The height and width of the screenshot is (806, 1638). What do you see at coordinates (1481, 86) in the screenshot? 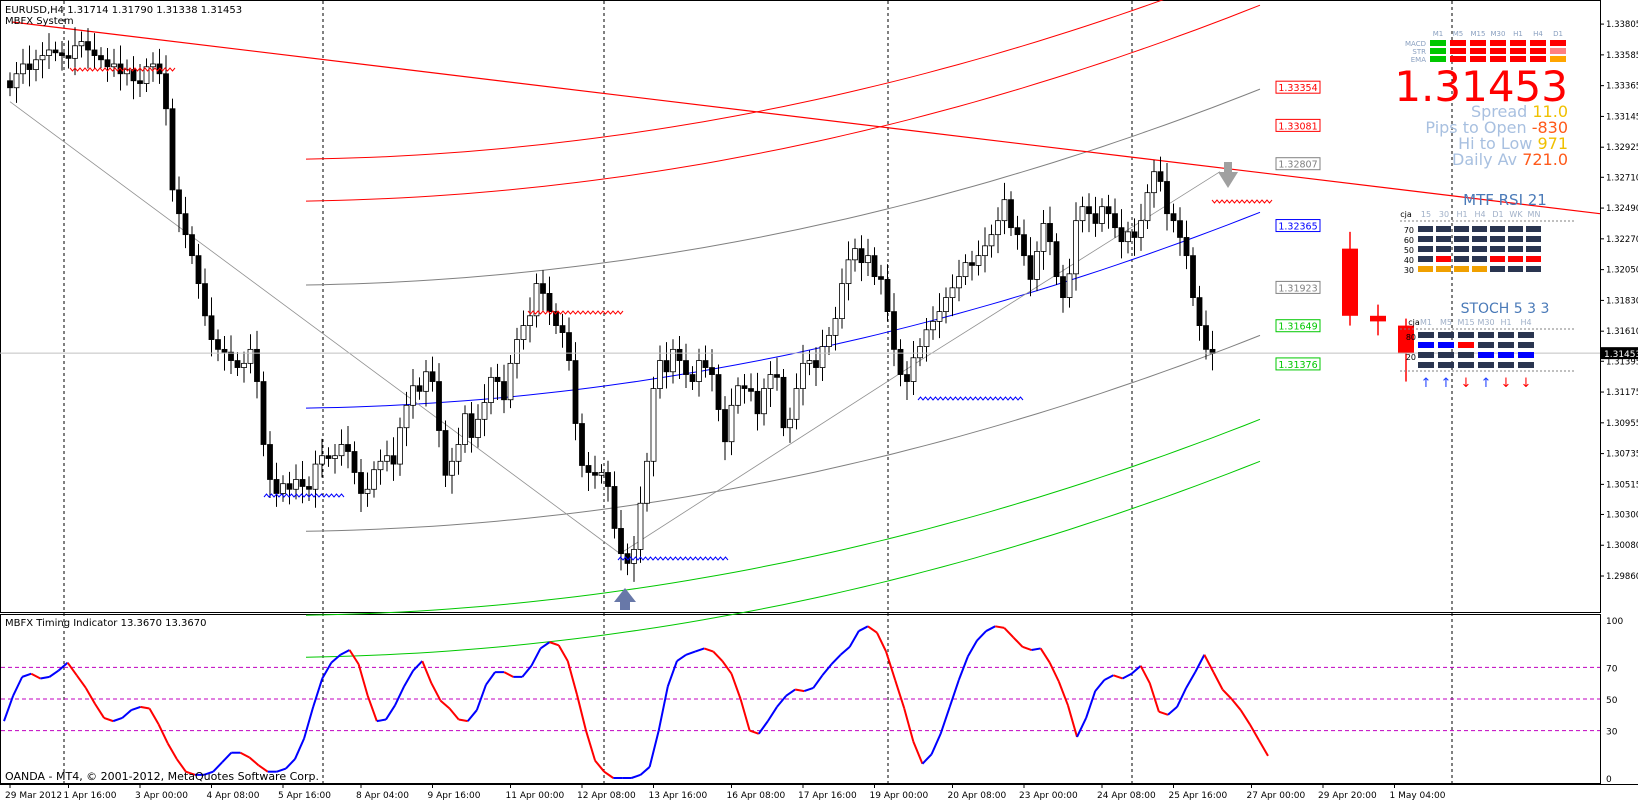
I see `big-price: 1.31453` at bounding box center [1481, 86].